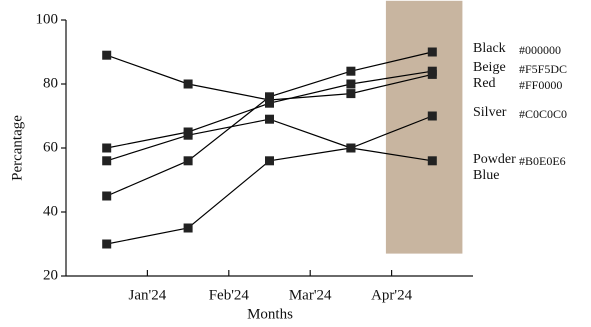  I want to click on x-tick-label: Mar'24, so click(310, 295).